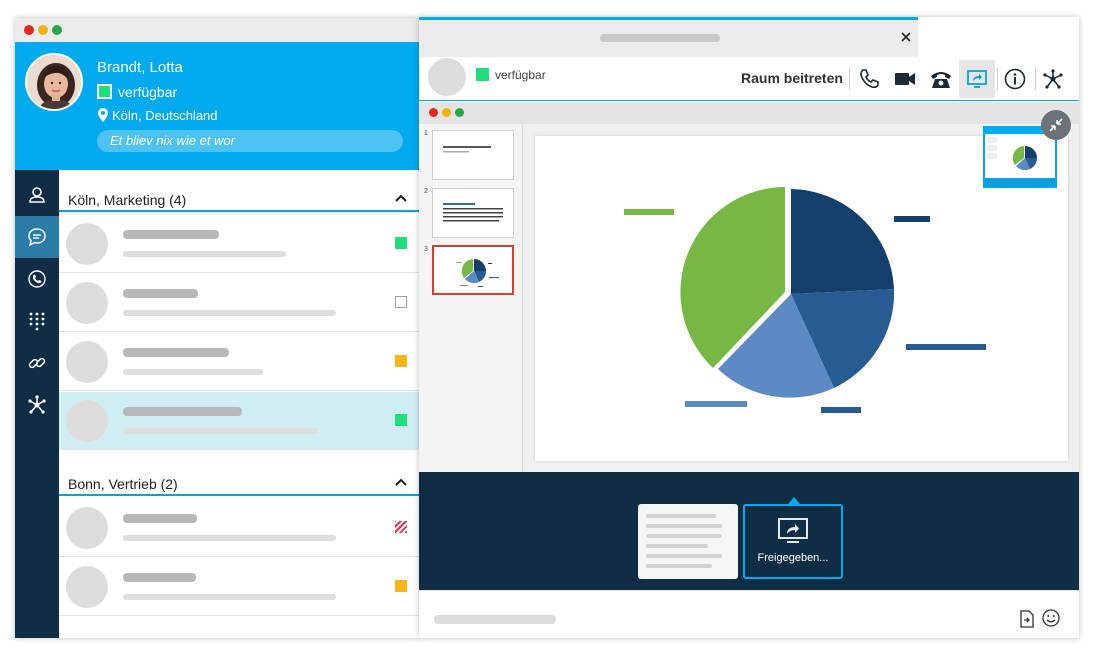 The image size is (1096, 658). Describe the element at coordinates (946, 347) in the screenshot. I see `legend-bar-mid-blue` at that location.